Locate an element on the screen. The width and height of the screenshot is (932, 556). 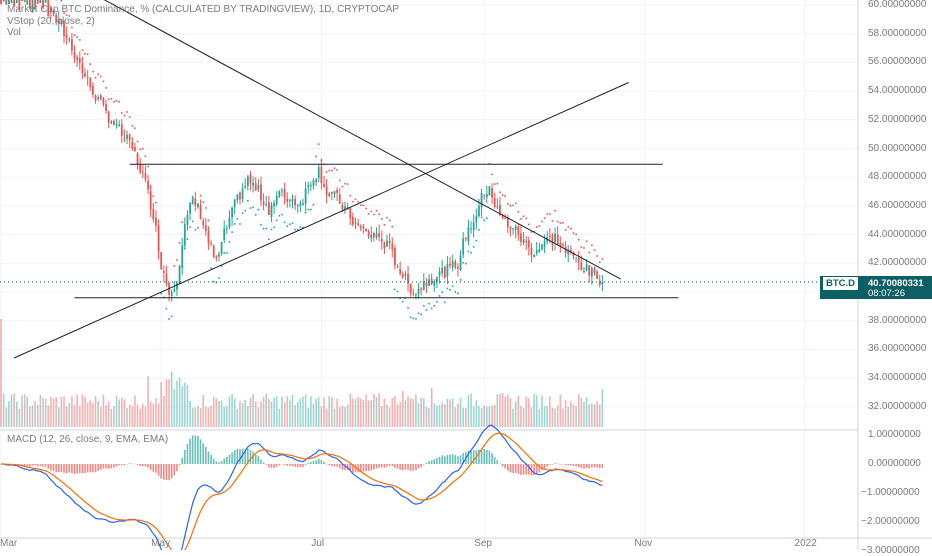
volume-legend: Vol is located at coordinates (14, 32).